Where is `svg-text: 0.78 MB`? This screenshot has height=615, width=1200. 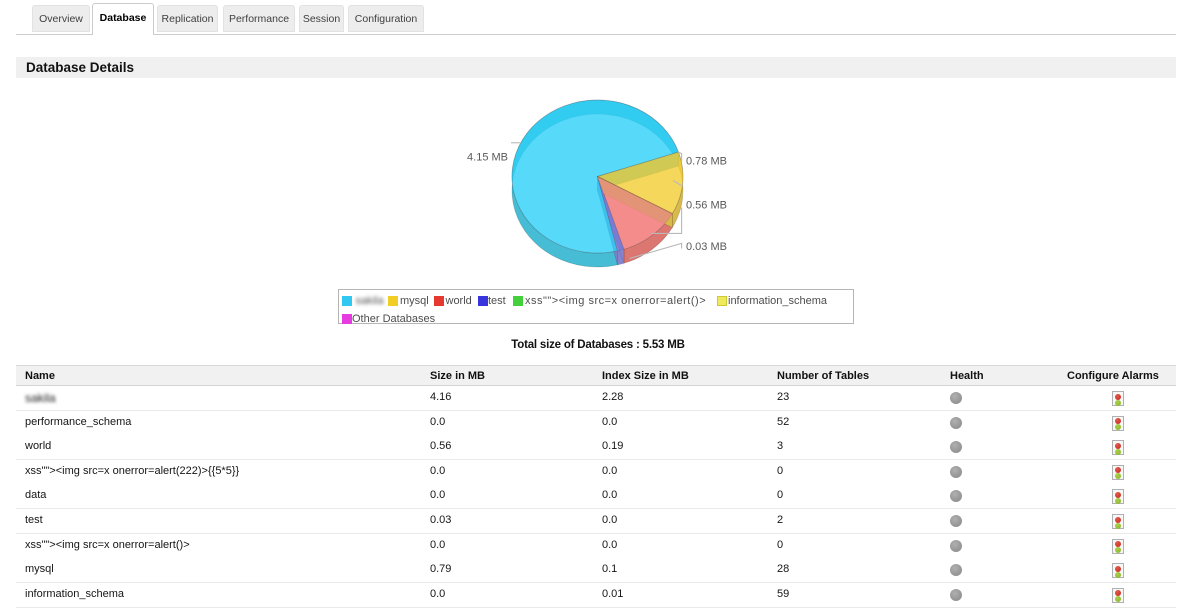 svg-text: 0.78 MB is located at coordinates (706, 162).